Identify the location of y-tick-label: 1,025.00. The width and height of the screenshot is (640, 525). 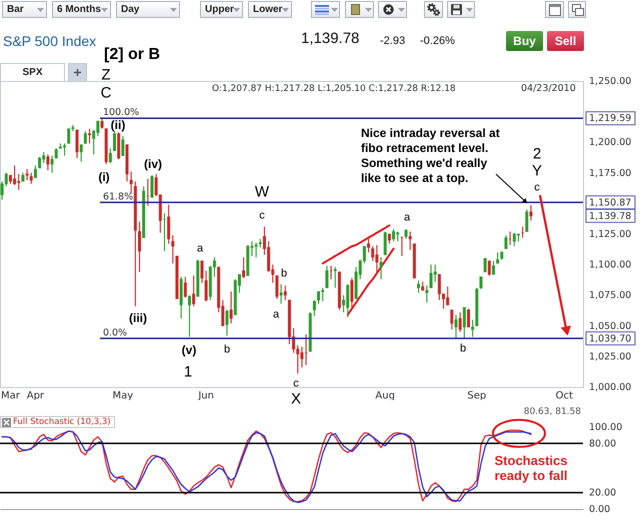
(609, 356).